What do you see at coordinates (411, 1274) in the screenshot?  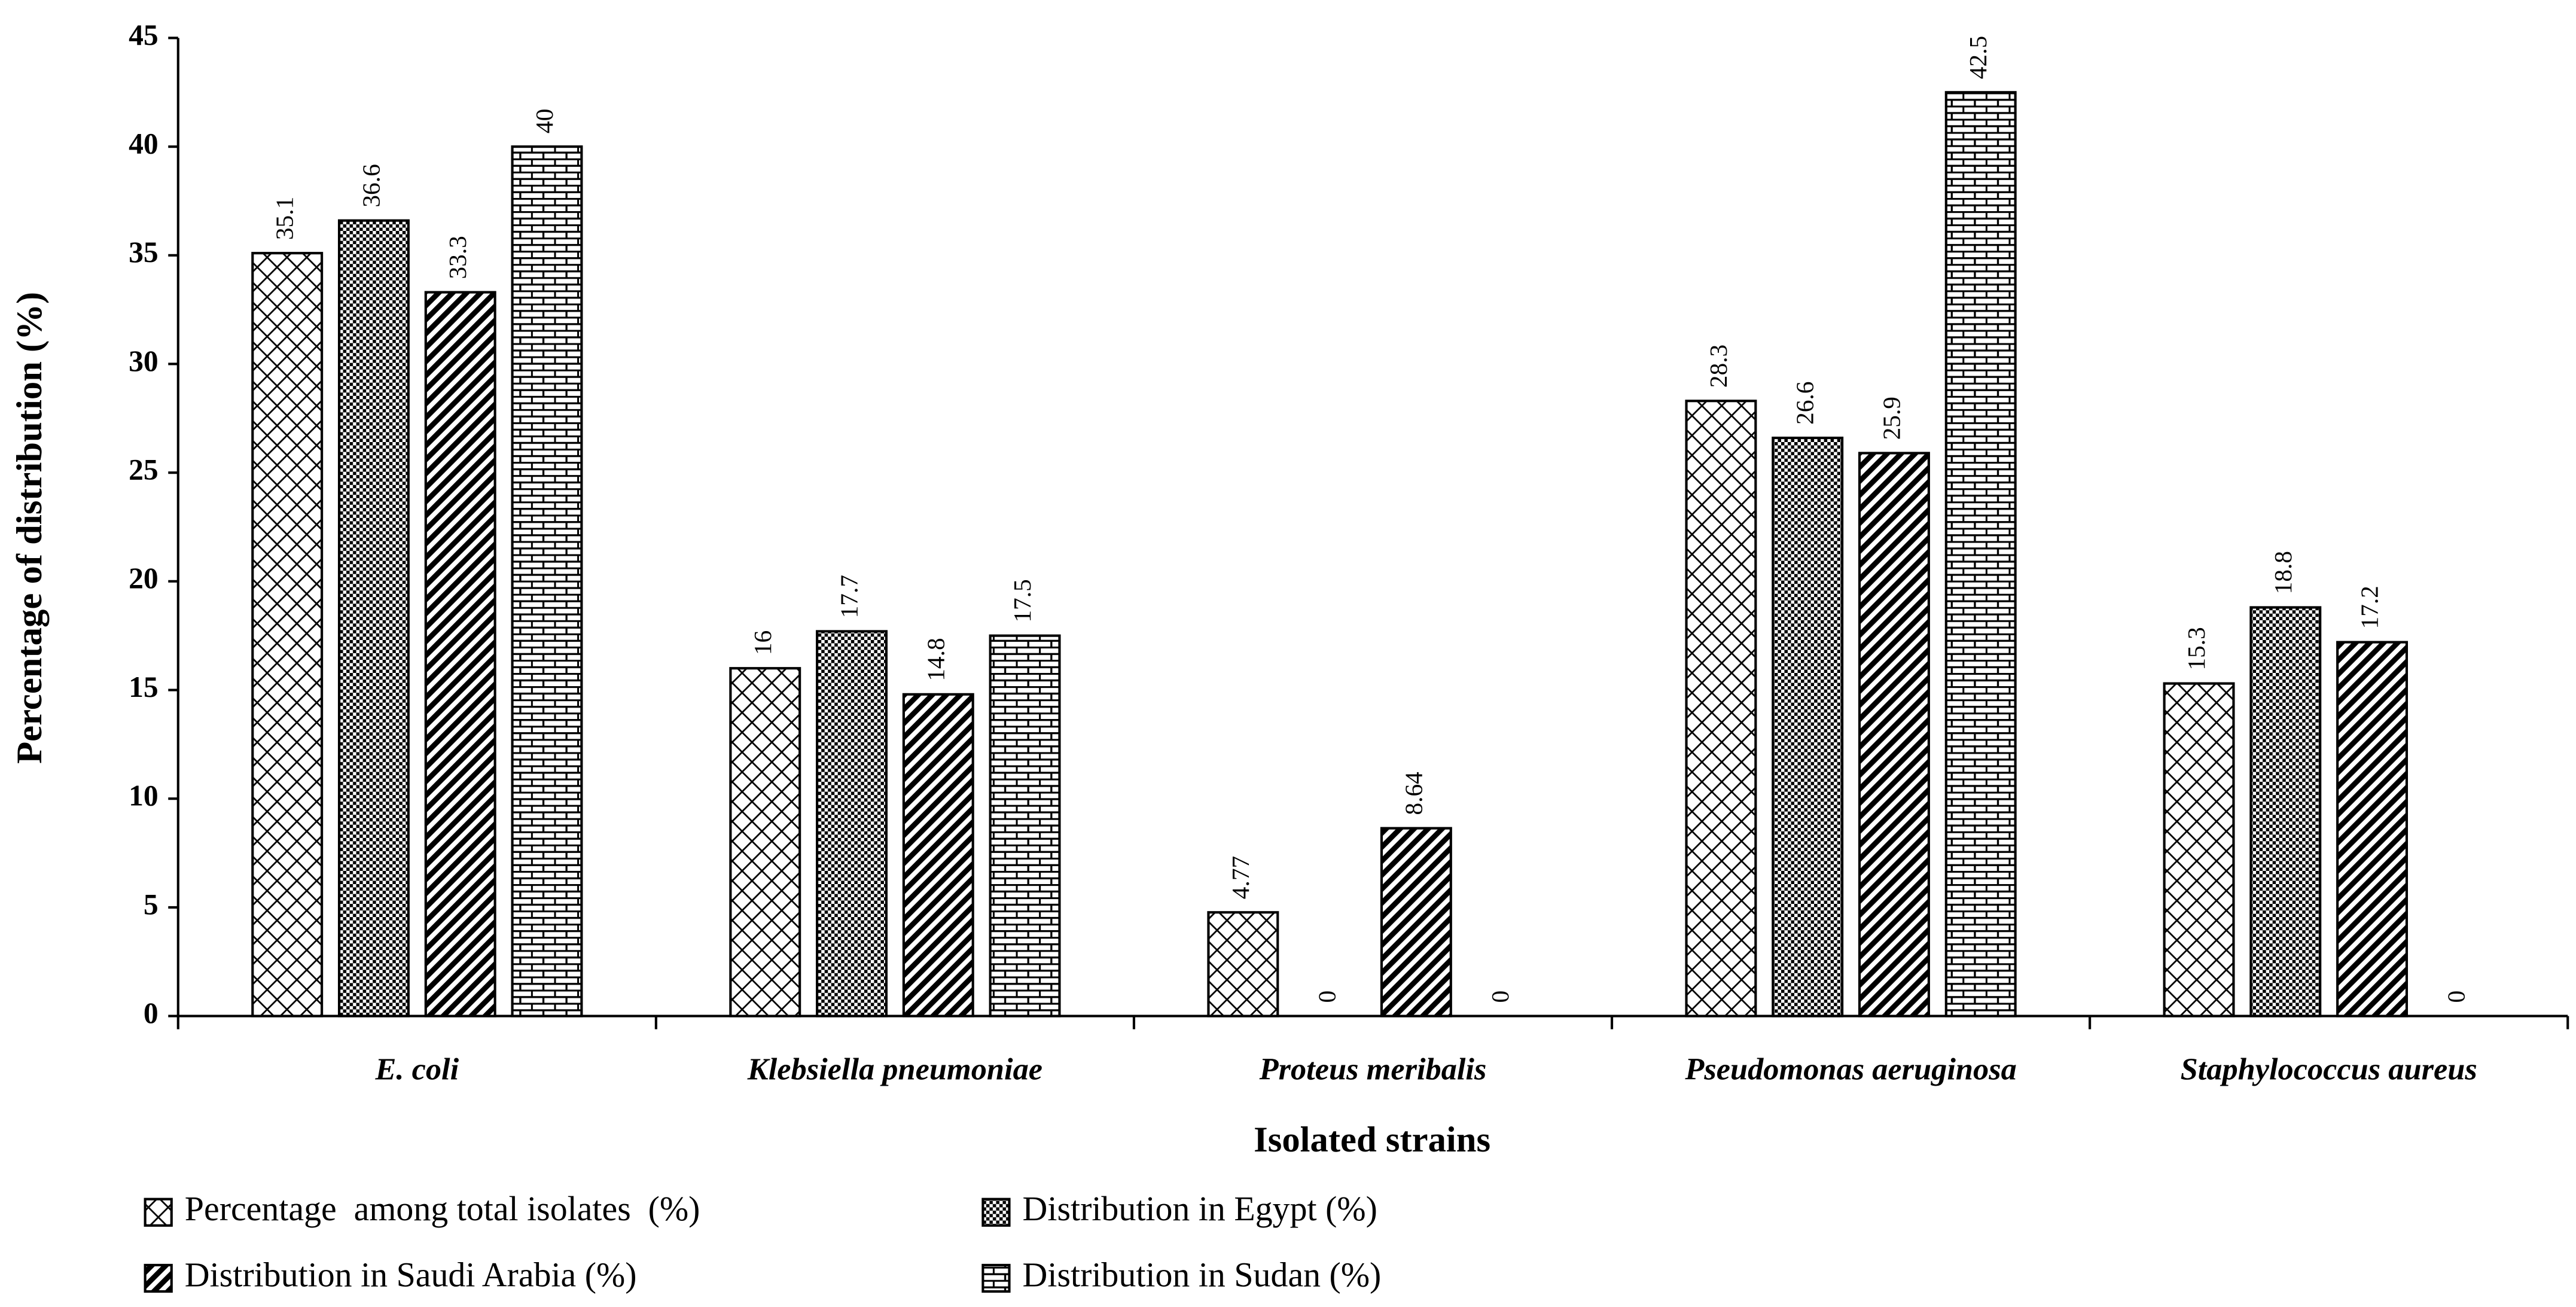 I see `legend-label: Distribution in Saudi Arabia (%)` at bounding box center [411, 1274].